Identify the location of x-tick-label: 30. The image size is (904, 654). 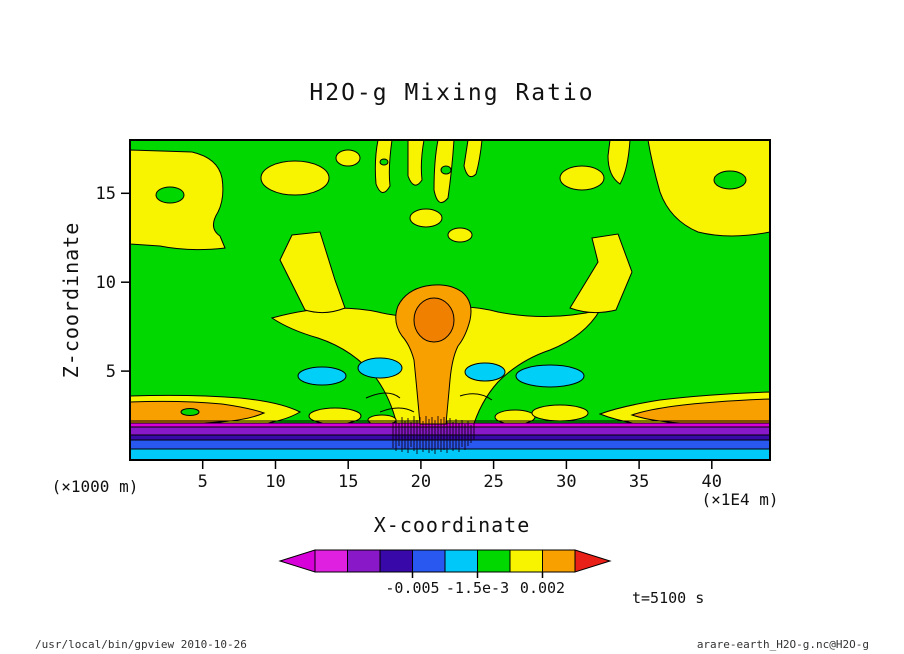
(566, 482).